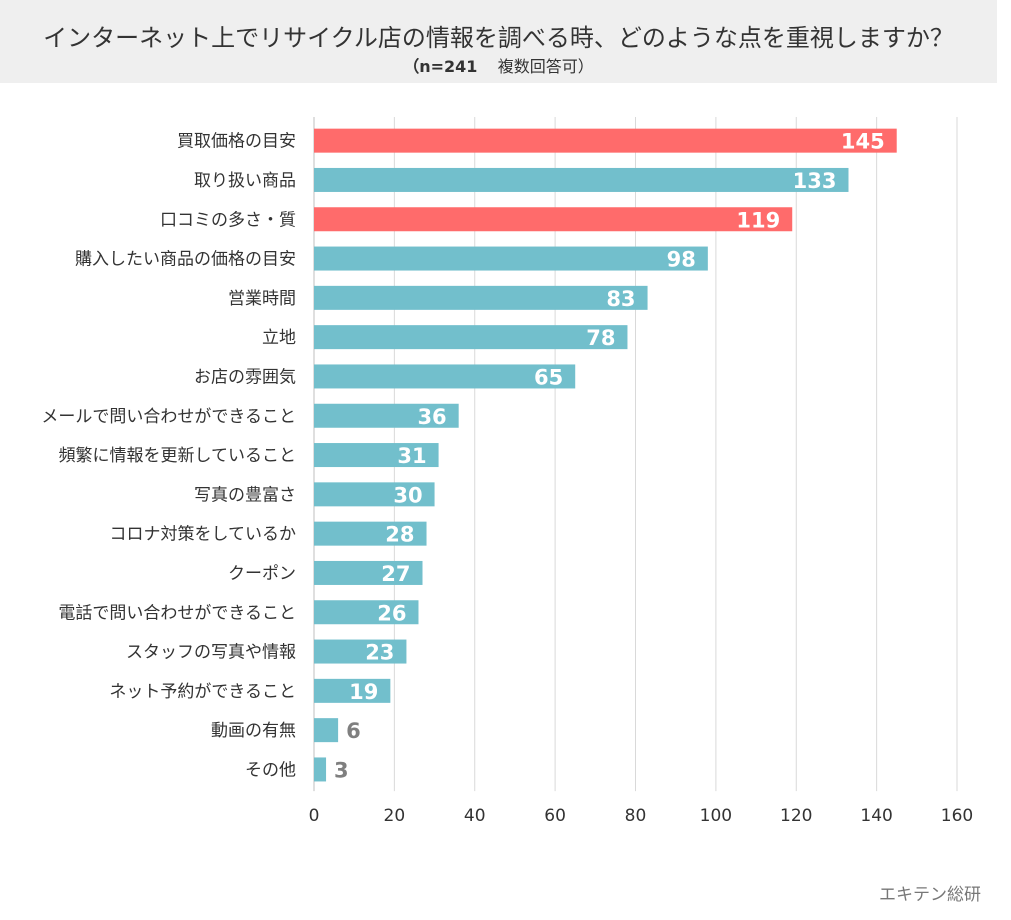 This screenshot has height=920, width=1011. Describe the element at coordinates (431, 417) in the screenshot. I see `data-label: 36` at that location.